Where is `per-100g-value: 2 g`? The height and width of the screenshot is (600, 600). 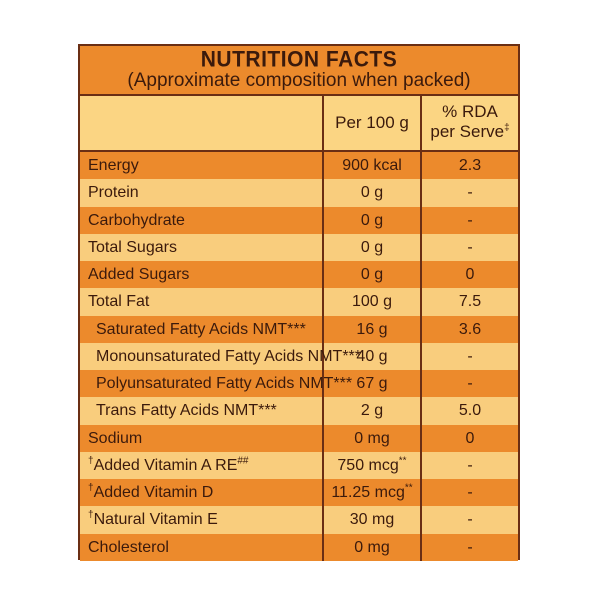 per-100g-value: 2 g is located at coordinates (373, 411).